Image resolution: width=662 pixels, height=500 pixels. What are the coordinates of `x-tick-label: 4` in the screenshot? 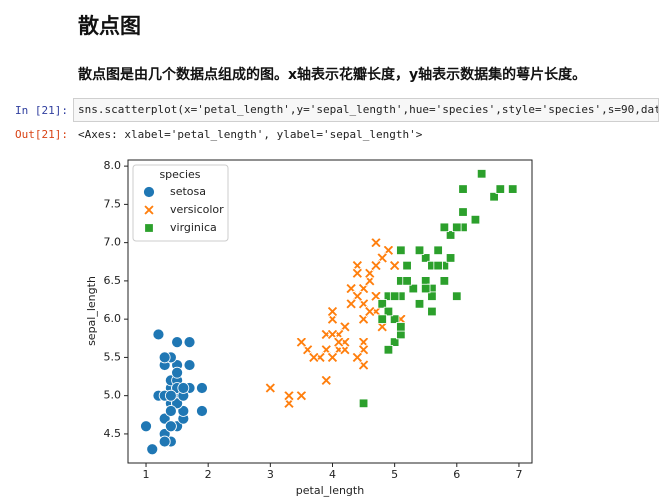 It's located at (332, 474).